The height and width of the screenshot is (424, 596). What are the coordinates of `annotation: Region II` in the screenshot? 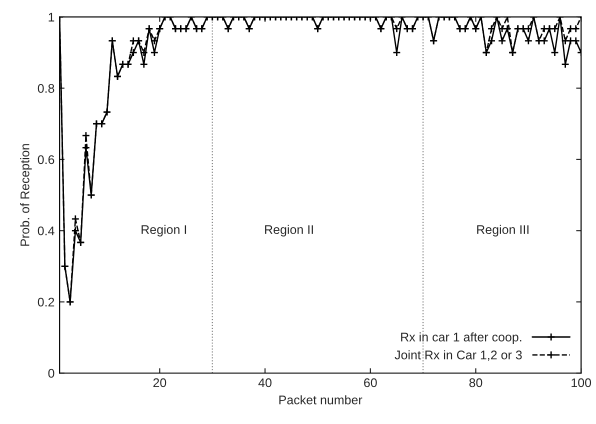 It's located at (289, 230).